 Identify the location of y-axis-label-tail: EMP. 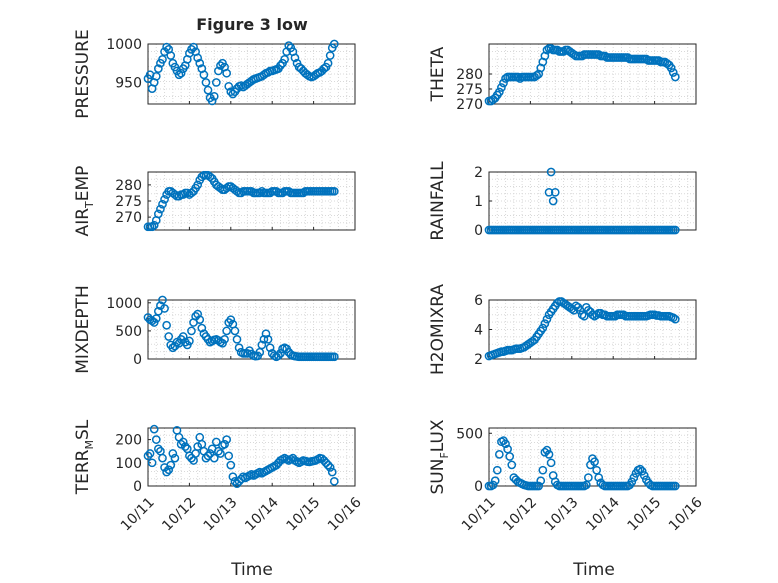
(83, 184).